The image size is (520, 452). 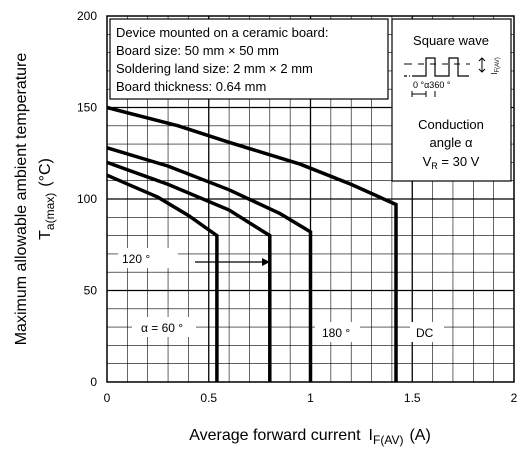 I want to click on y-tick-label: 200, so click(x=87, y=16).